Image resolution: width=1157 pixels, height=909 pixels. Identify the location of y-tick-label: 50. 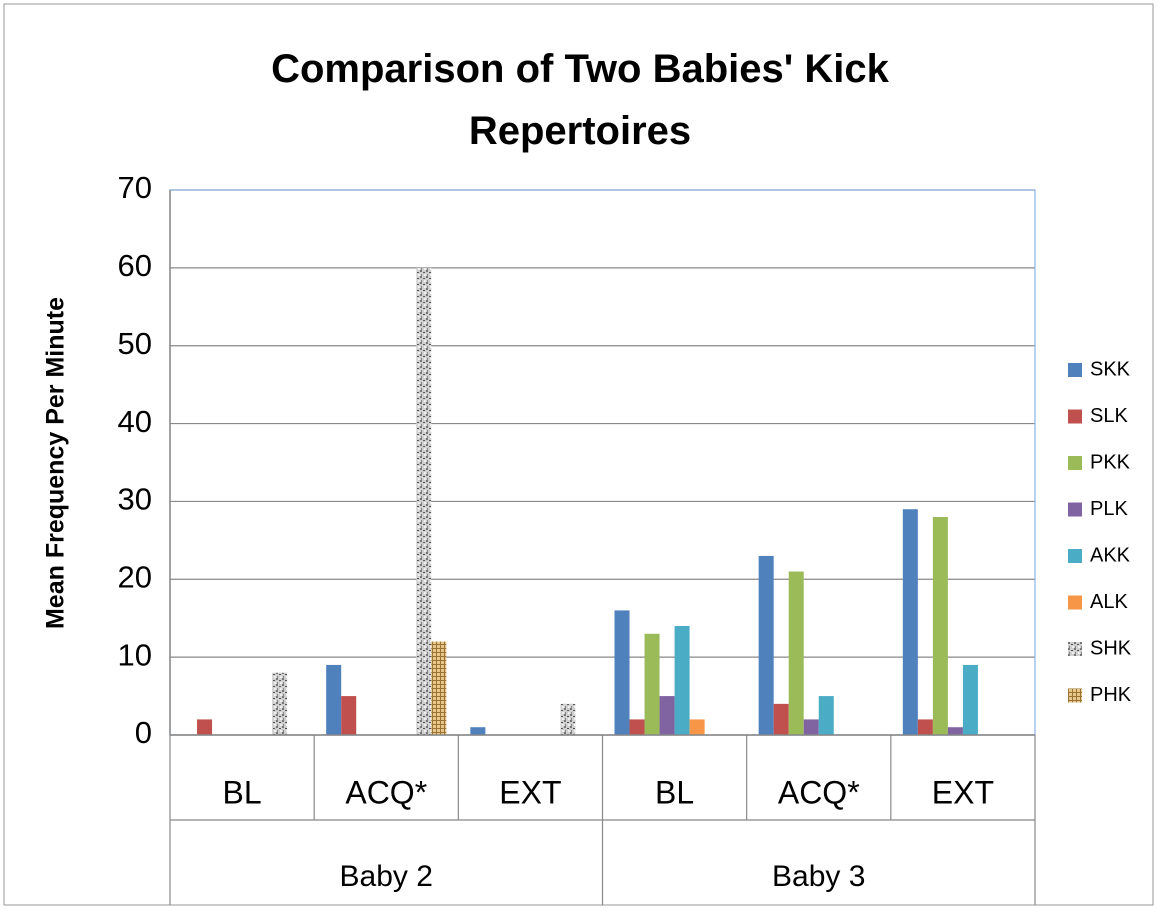
(135, 343).